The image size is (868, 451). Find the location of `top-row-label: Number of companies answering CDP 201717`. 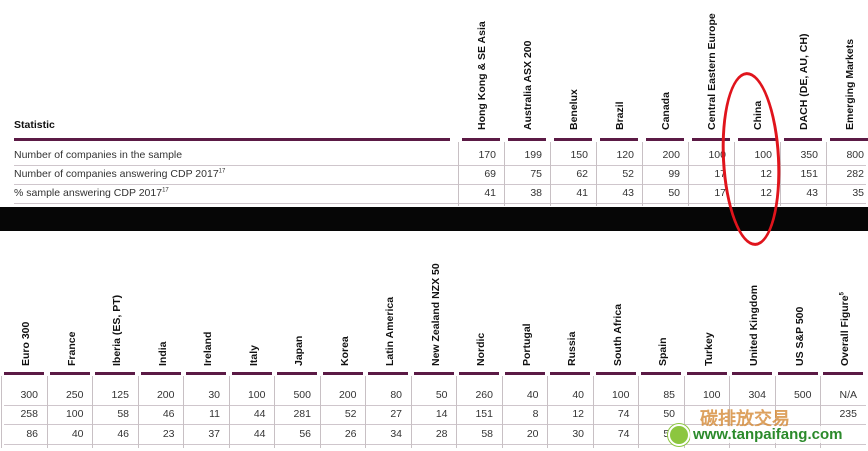

top-row-label: Number of companies answering CDP 201717 is located at coordinates (119, 174).